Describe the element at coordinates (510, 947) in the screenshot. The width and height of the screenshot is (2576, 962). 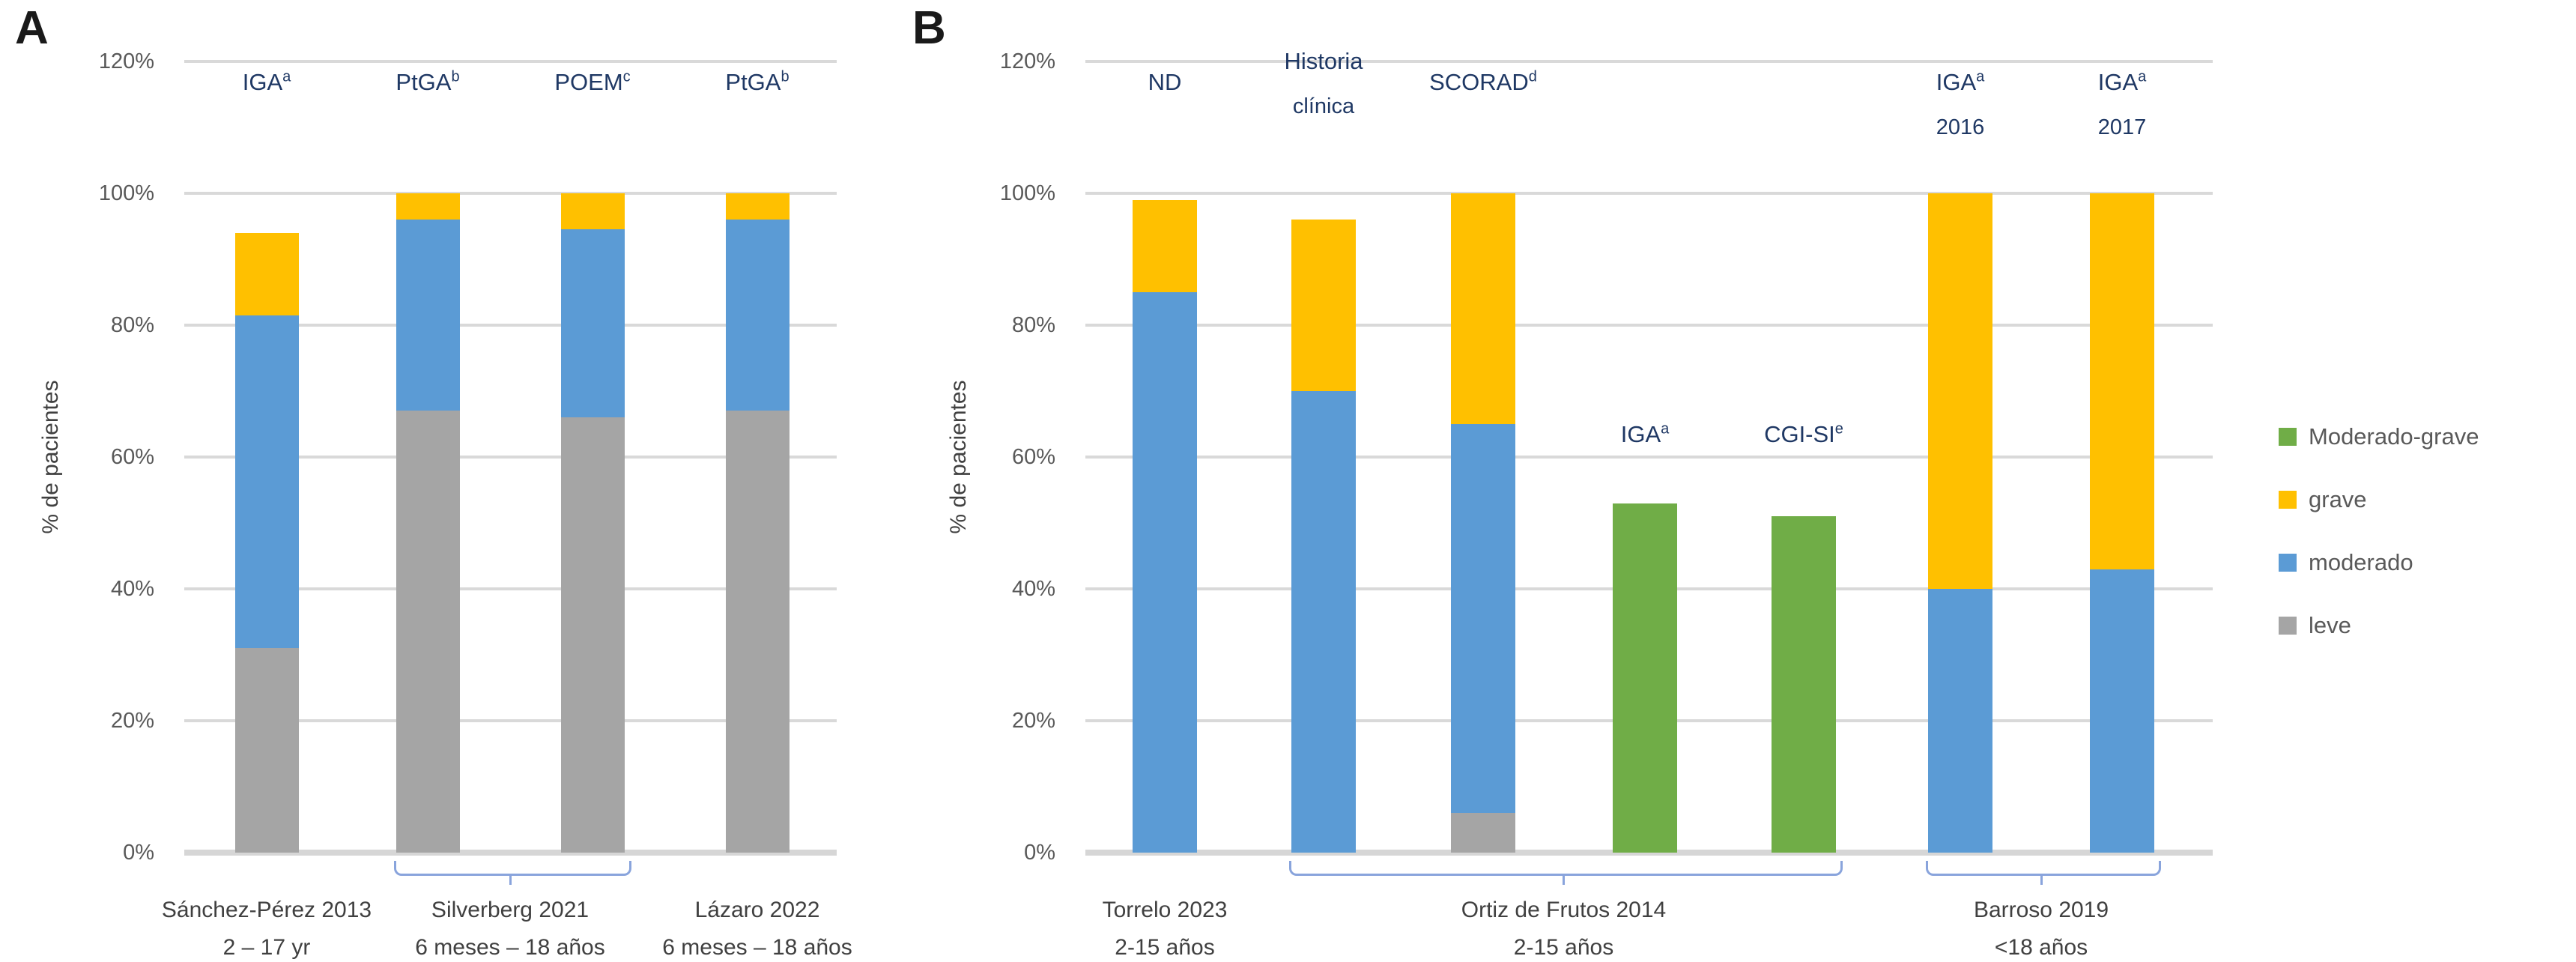
I see `panel-a-group-1-subtitle: 6 meses – 18 años` at that location.